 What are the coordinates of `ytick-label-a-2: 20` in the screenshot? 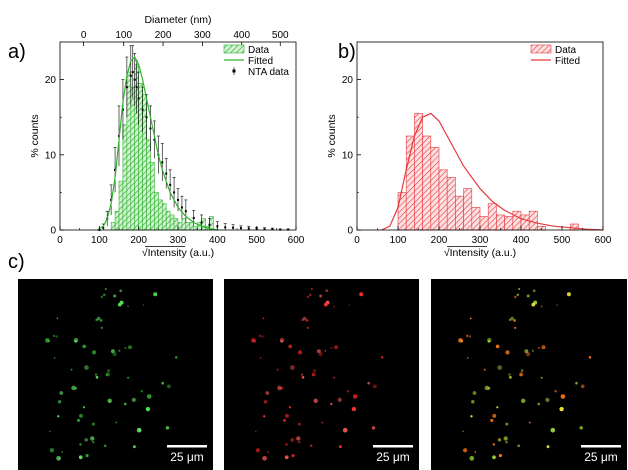 It's located at (51, 80).